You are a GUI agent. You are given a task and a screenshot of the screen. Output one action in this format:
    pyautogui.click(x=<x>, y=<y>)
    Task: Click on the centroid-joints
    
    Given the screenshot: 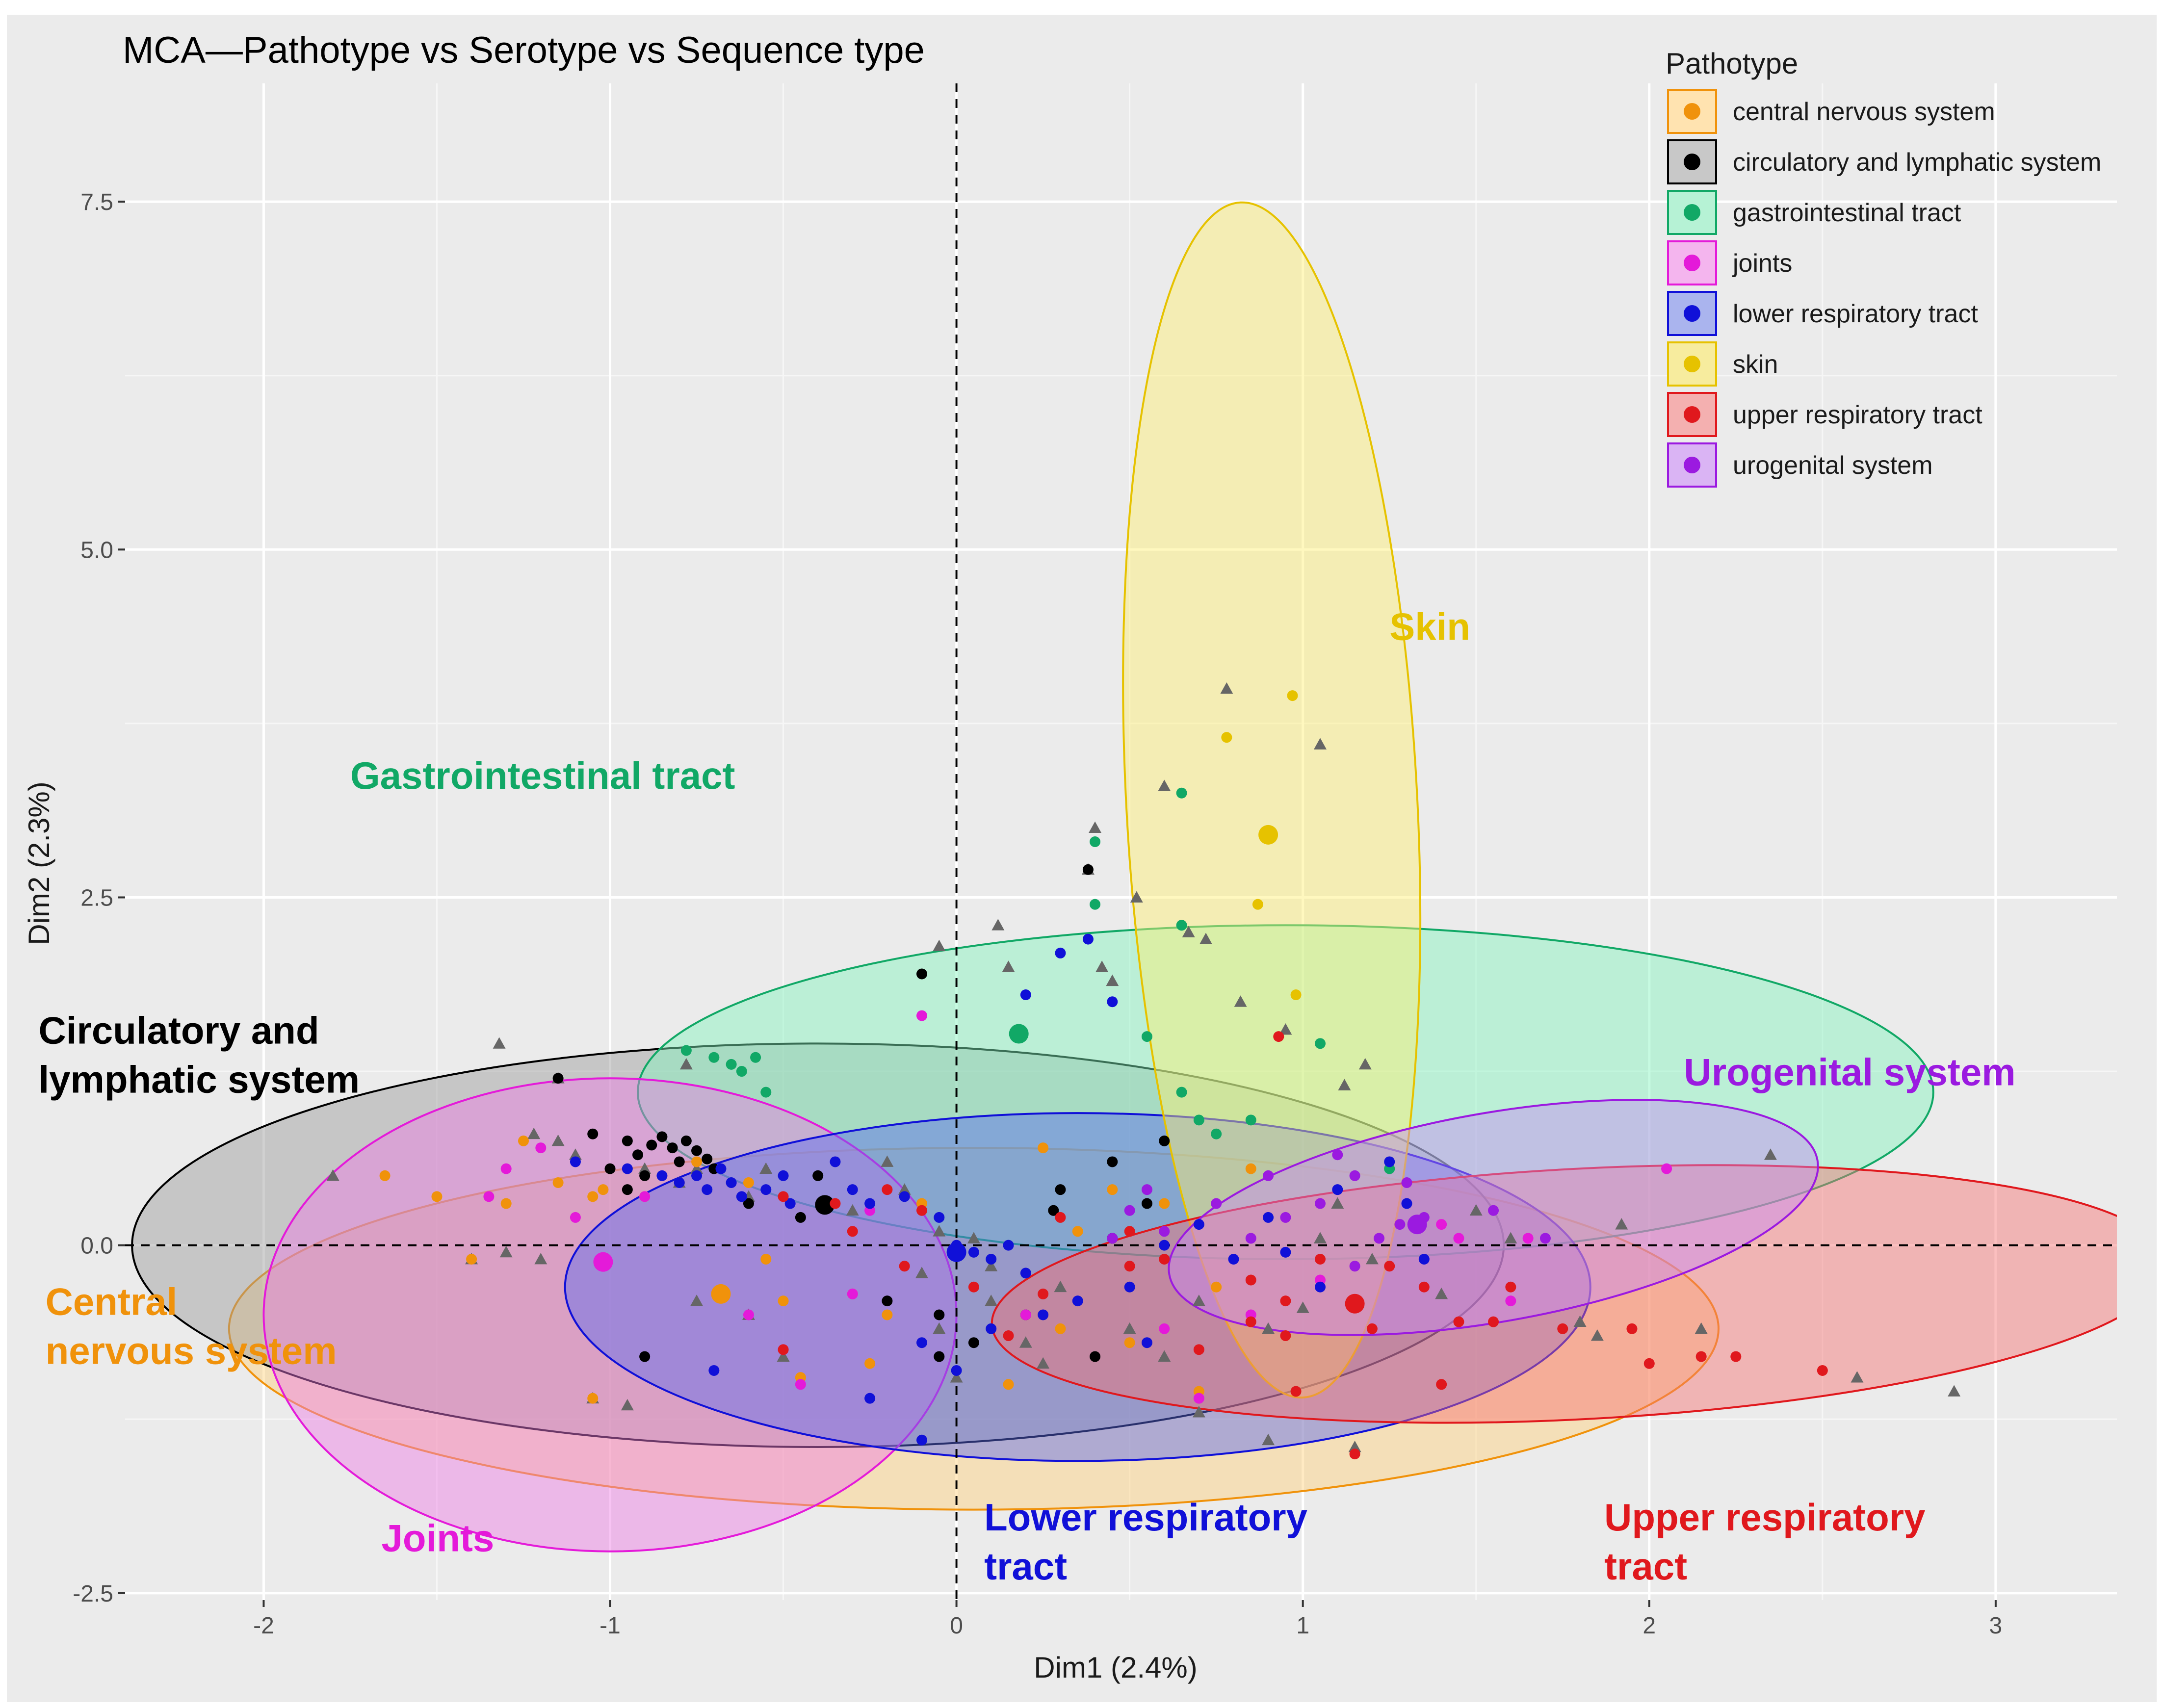 What is the action you would take?
    pyautogui.click(x=603, y=1262)
    